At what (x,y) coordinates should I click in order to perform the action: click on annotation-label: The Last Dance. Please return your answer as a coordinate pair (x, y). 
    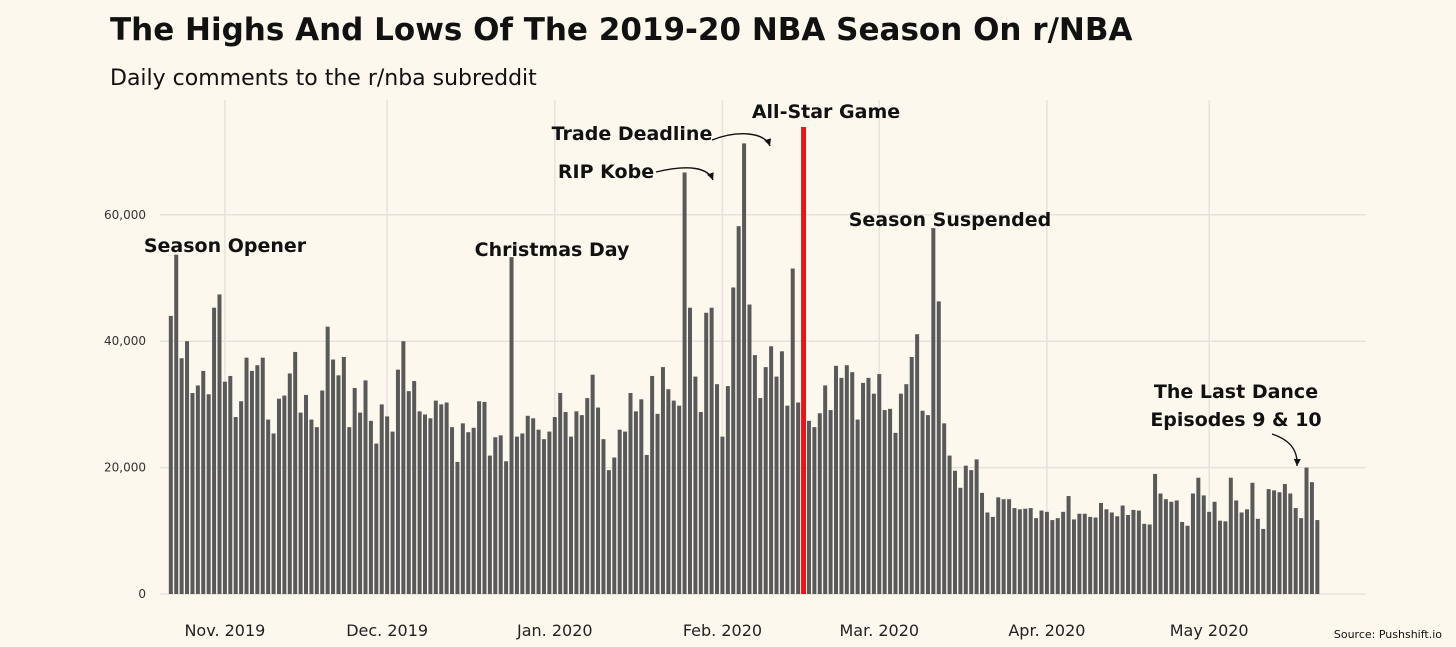
    Looking at the image, I should click on (1236, 392).